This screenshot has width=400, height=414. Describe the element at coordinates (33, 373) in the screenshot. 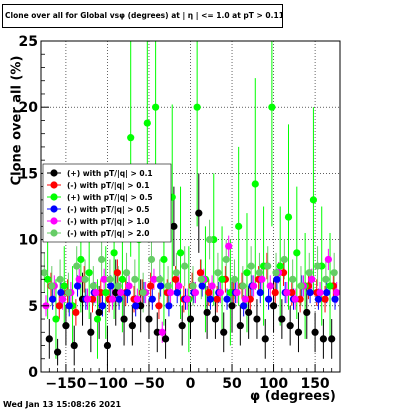

I see `y-tick-label: 0` at that location.